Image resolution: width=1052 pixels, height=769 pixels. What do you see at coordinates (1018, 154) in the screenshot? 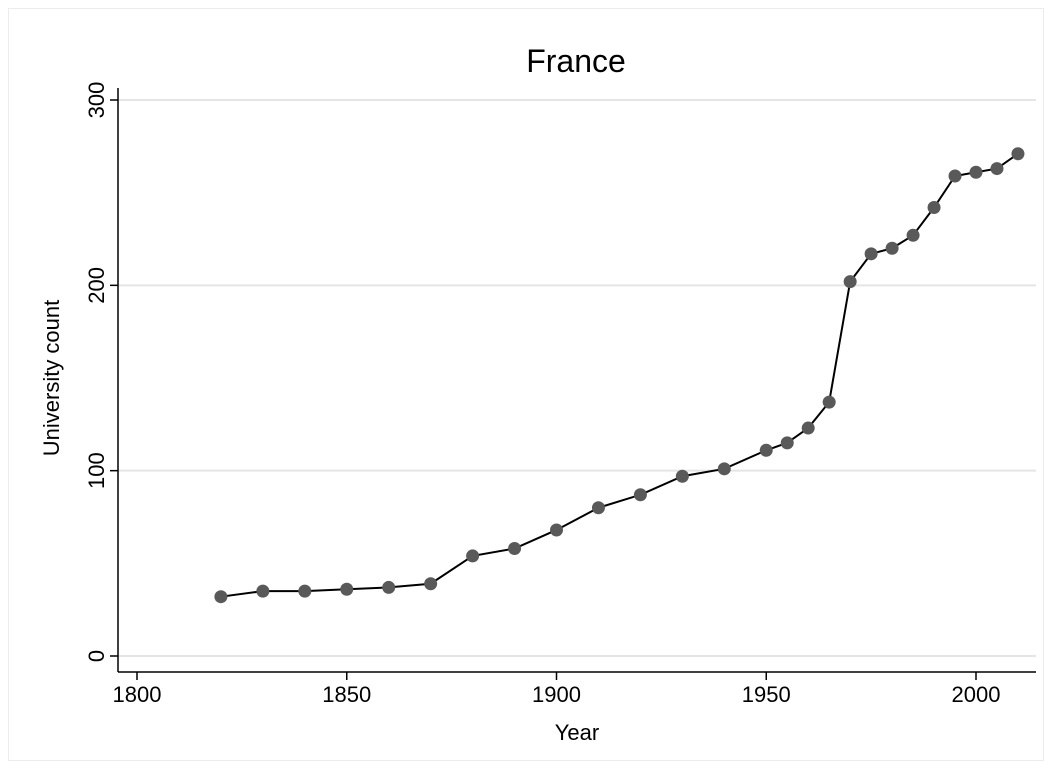
I see `data-point-2010` at bounding box center [1018, 154].